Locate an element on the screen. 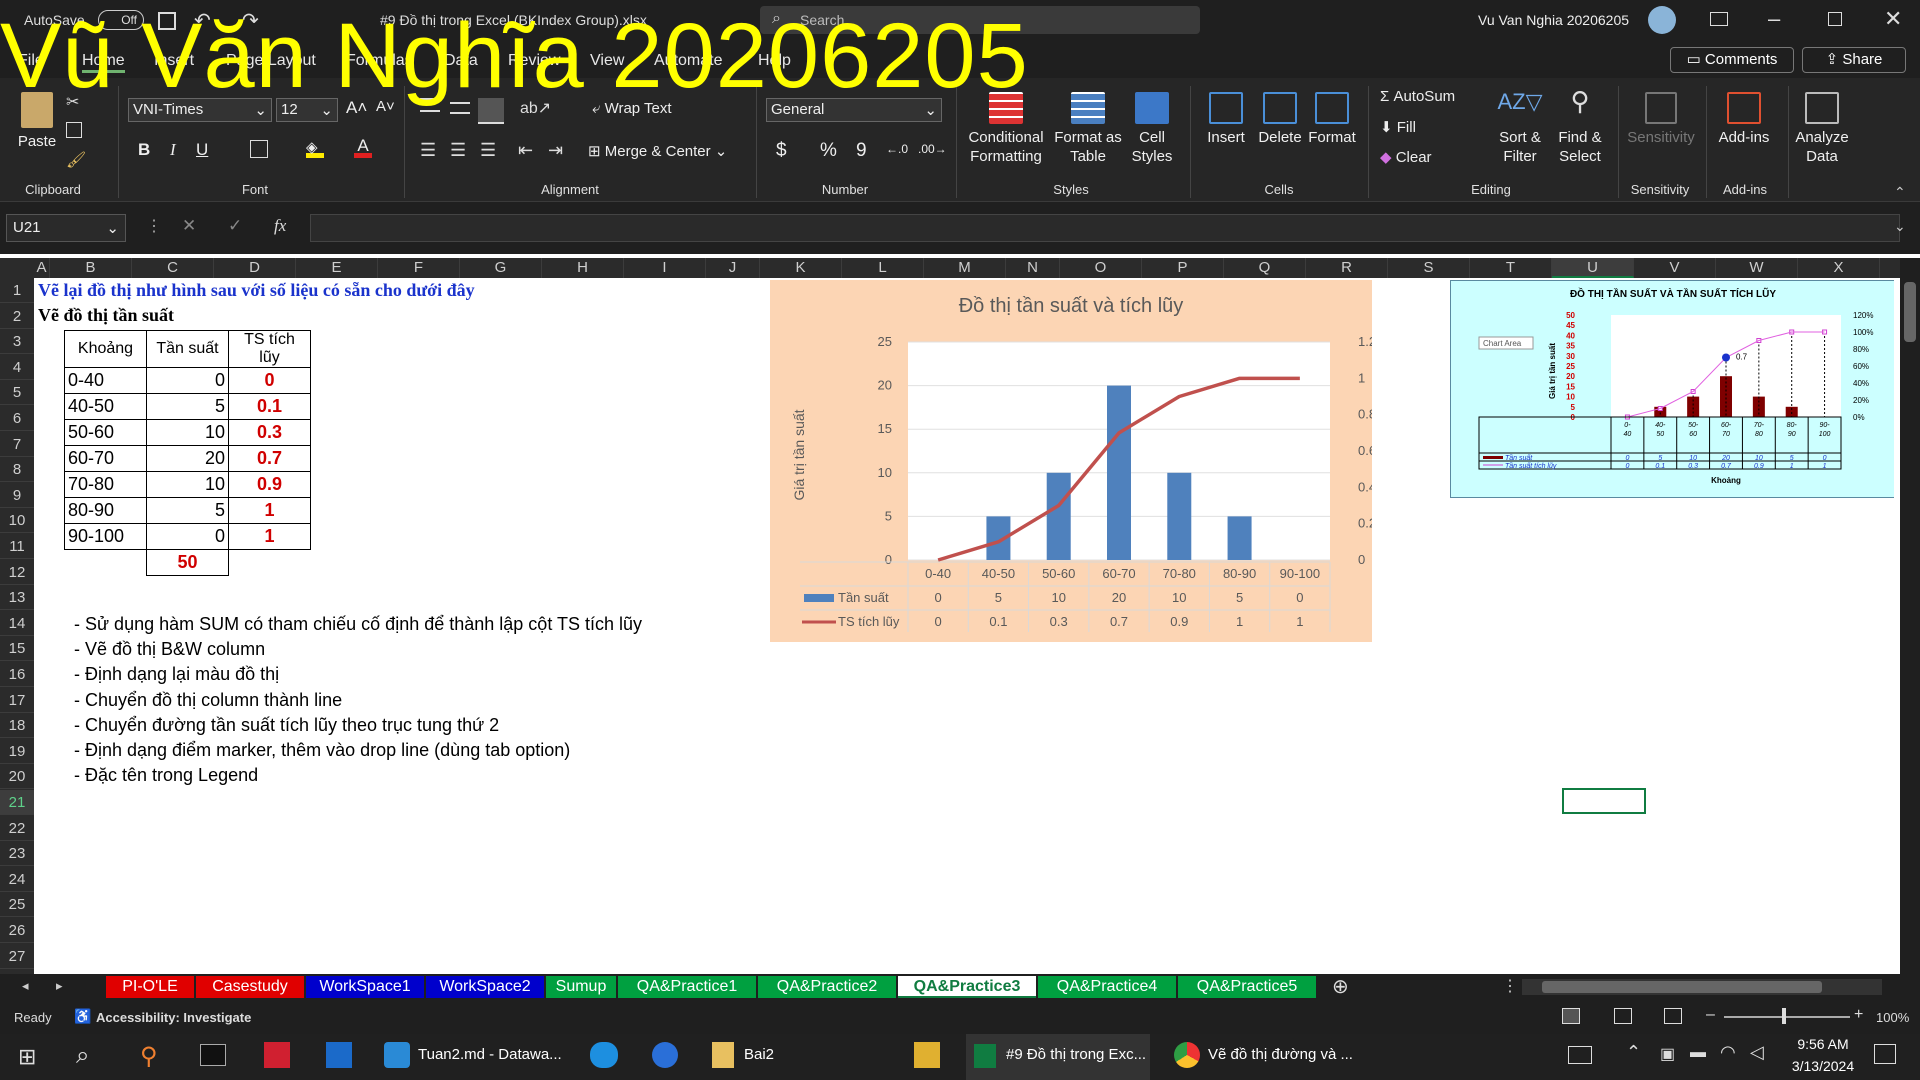 This screenshot has height=1080, width=1920. sheet-tab-Casestudy: Casestudy is located at coordinates (250, 987).